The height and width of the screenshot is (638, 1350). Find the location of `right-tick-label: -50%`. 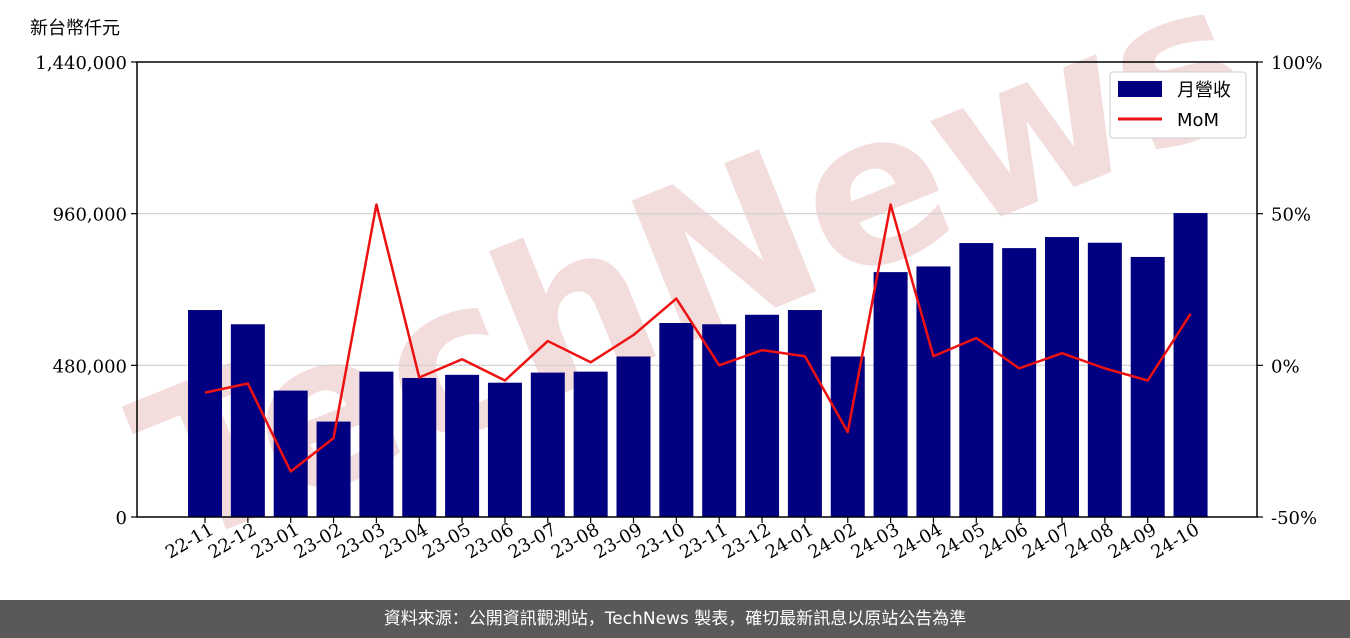

right-tick-label: -50% is located at coordinates (1294, 518).